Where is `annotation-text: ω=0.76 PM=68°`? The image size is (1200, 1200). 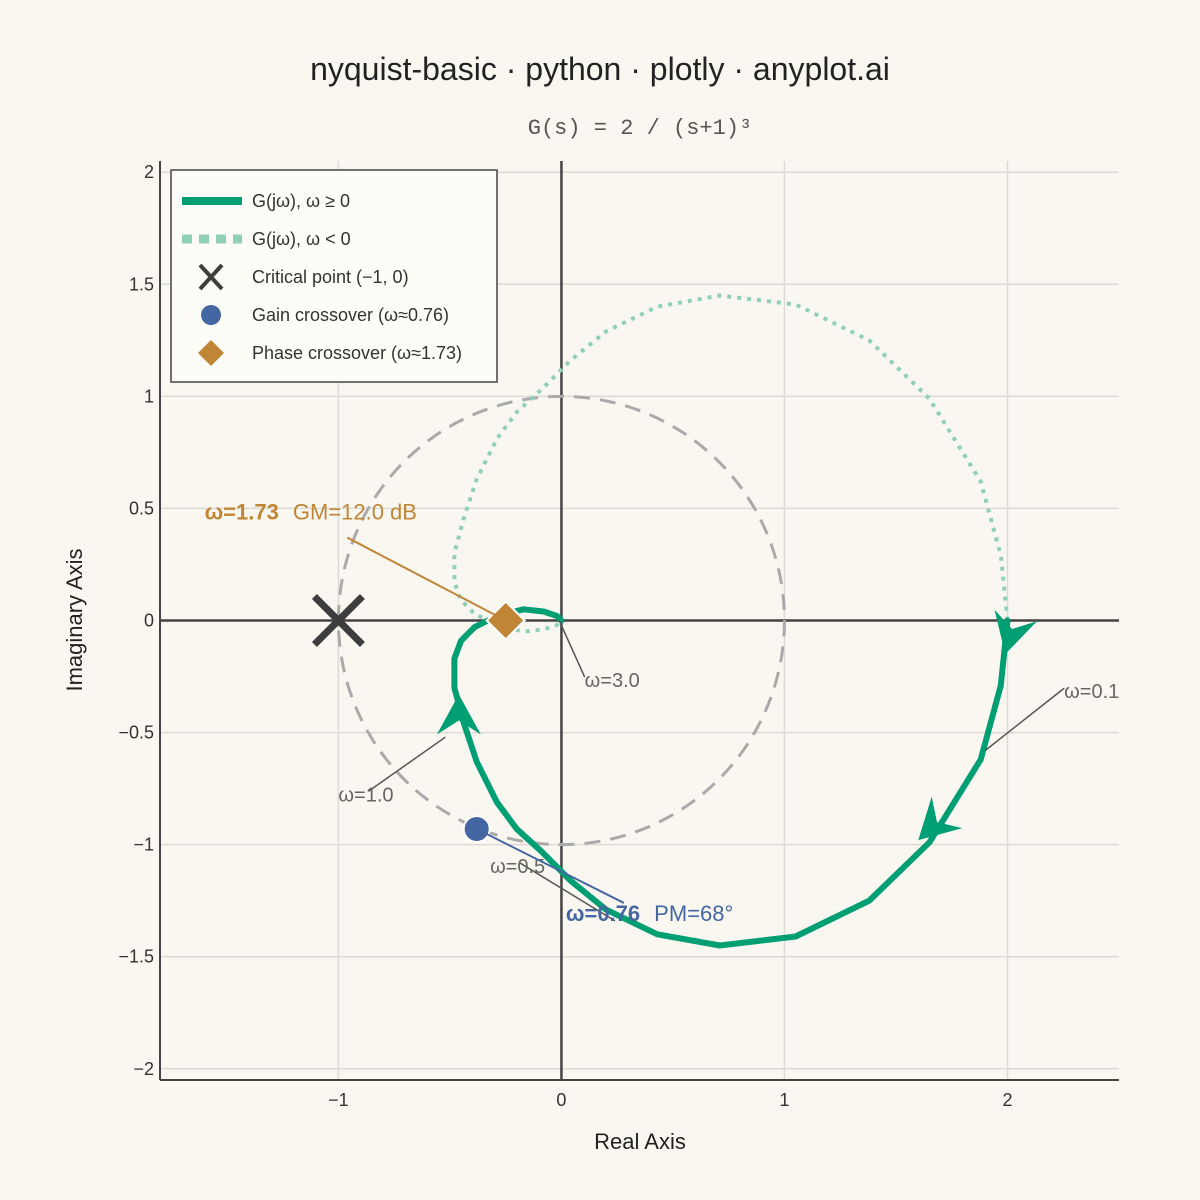 annotation-text: ω=0.76 PM=68° is located at coordinates (649, 913).